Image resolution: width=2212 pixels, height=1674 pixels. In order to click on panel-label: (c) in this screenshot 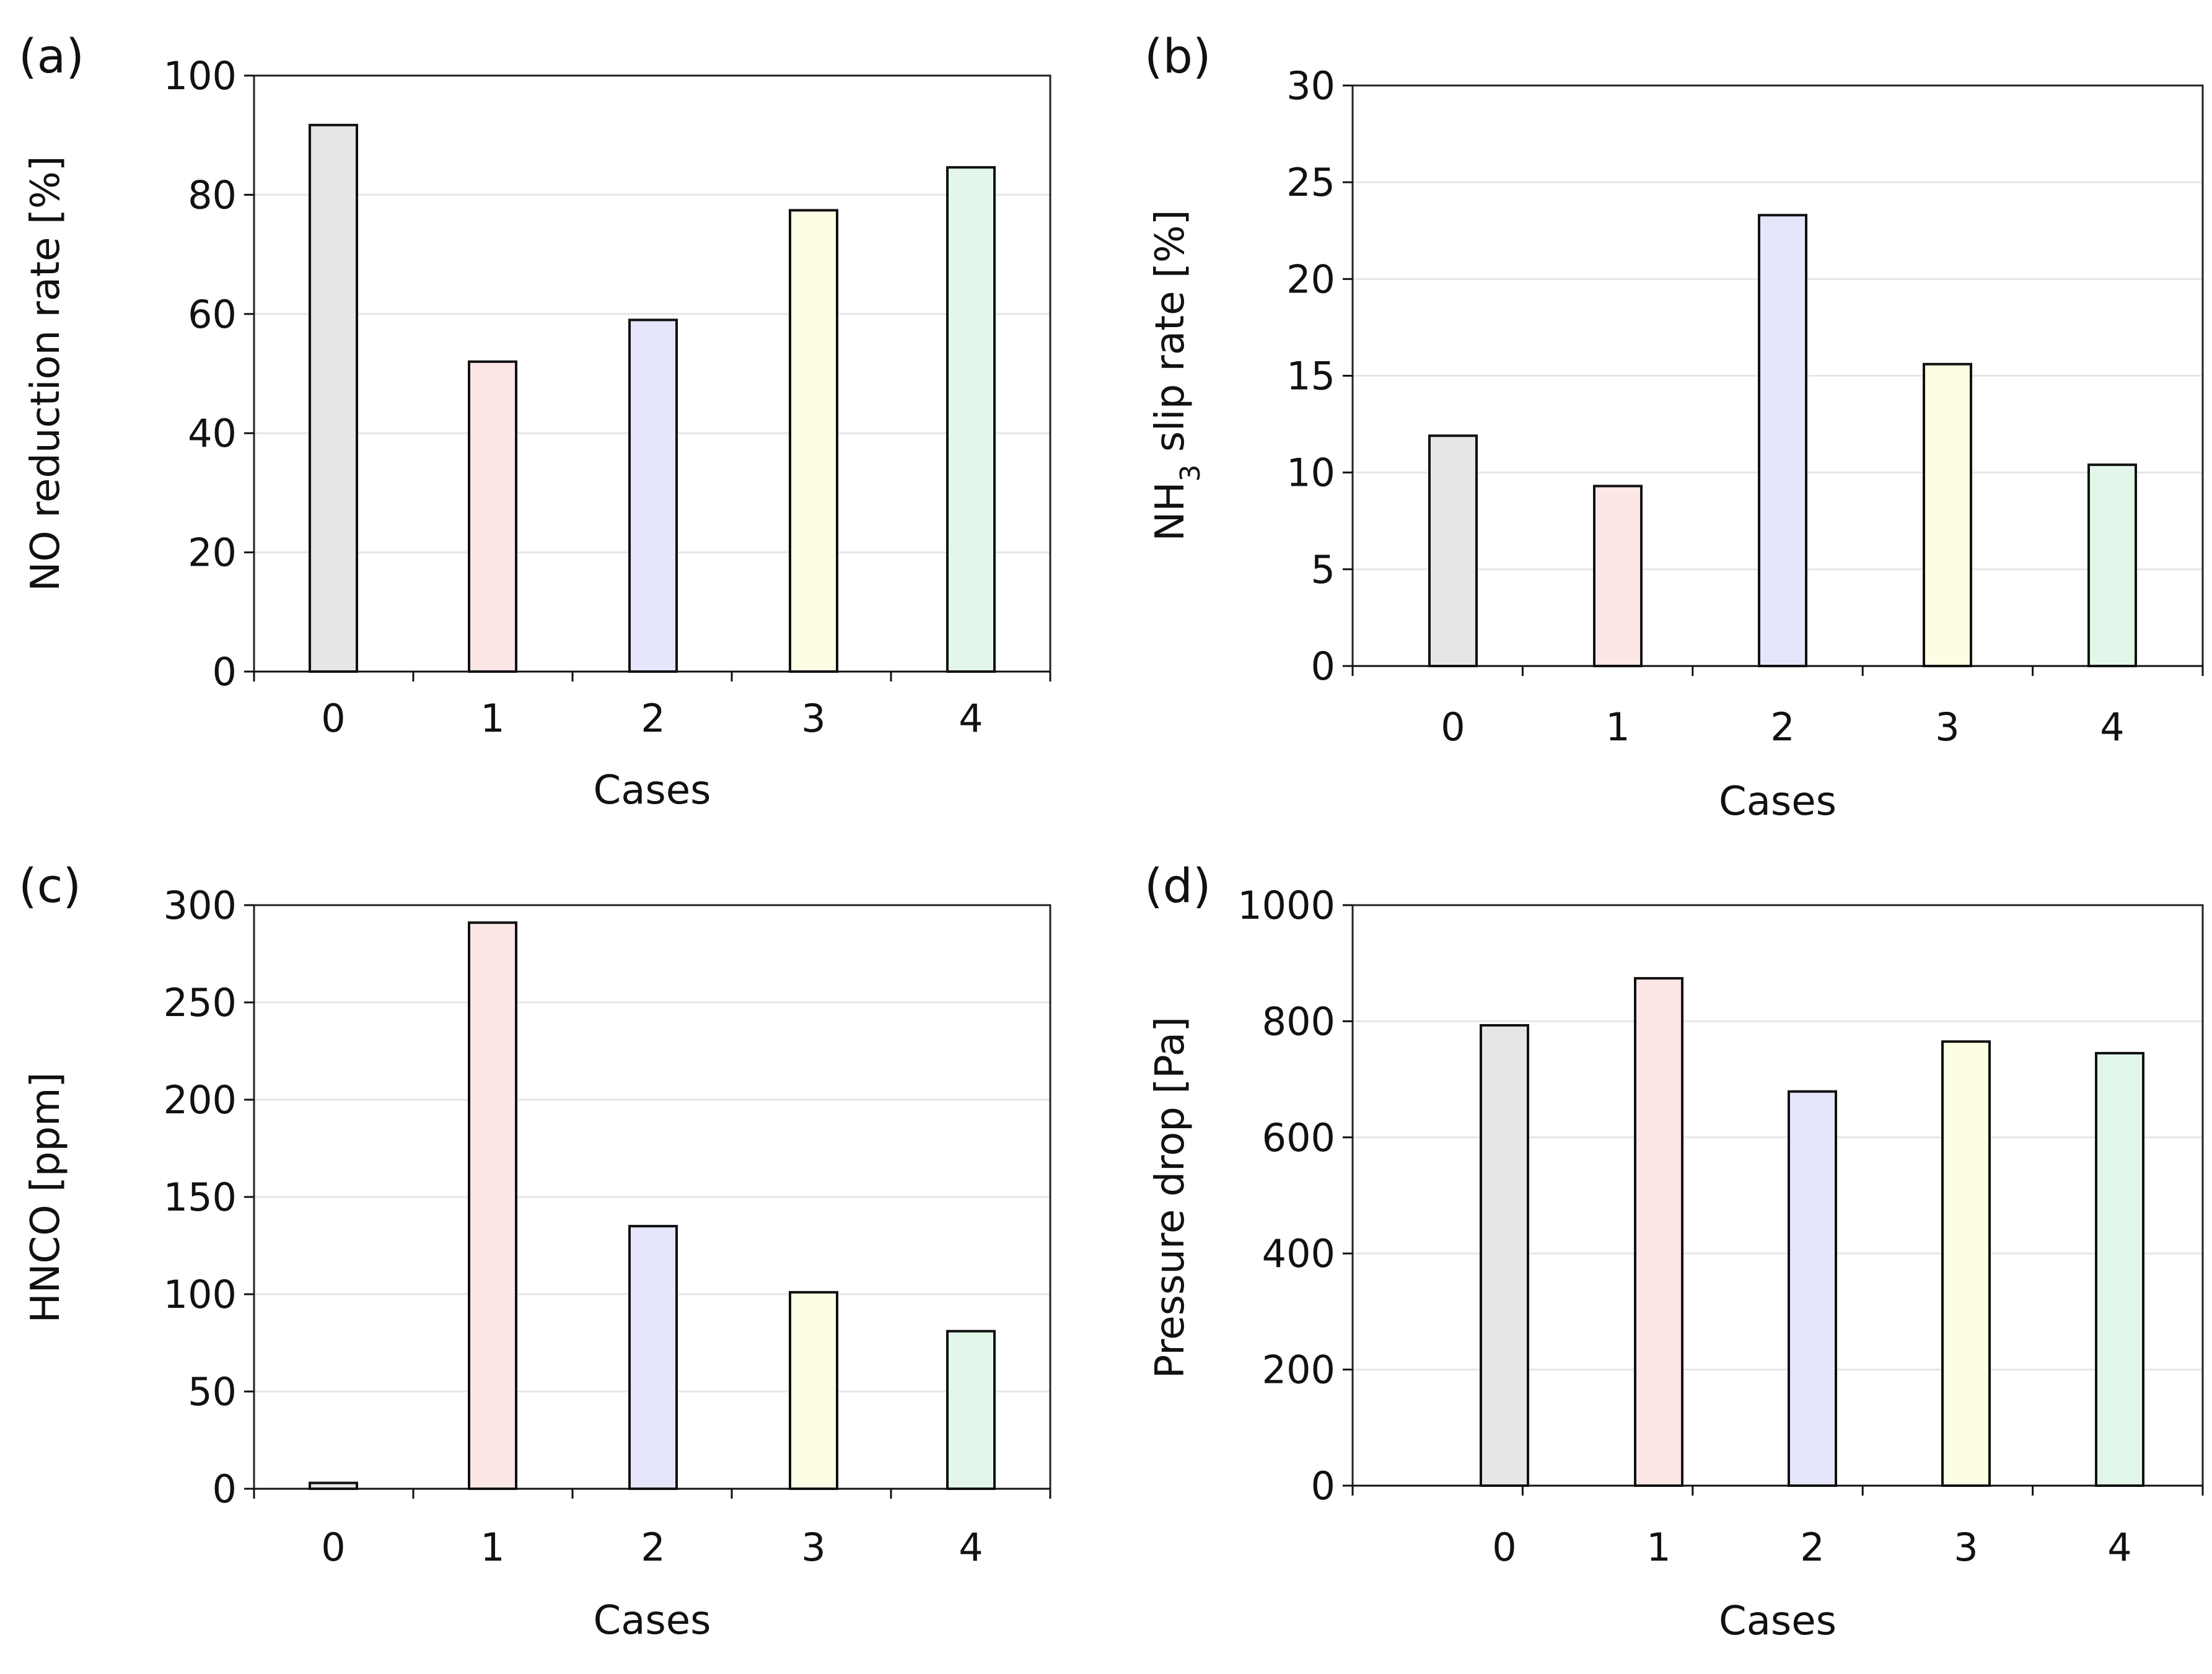, I will do `click(50, 885)`.